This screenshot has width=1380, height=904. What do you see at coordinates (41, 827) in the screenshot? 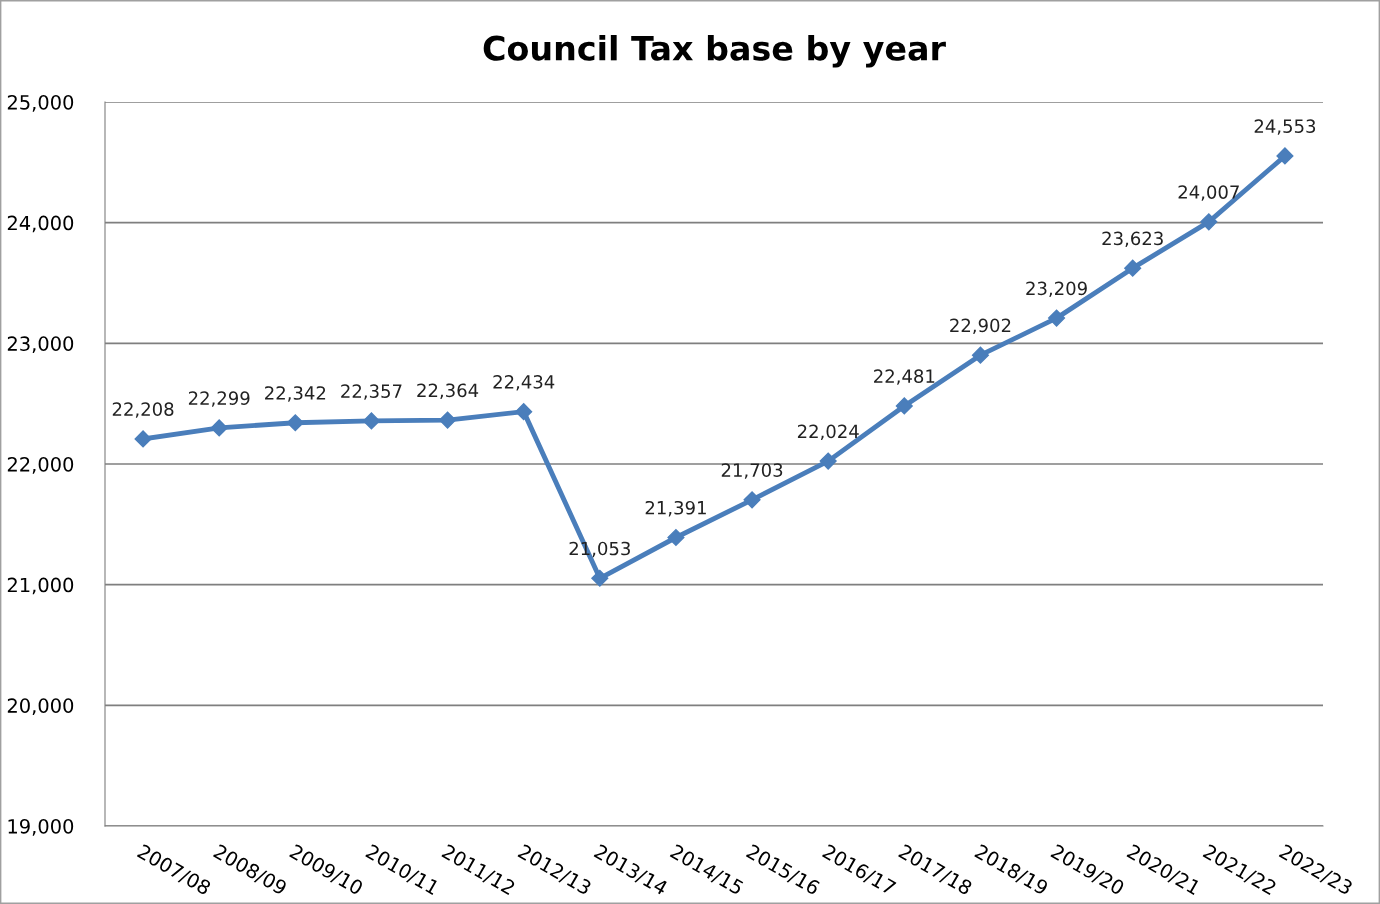
I see `y-tick-label: 19,000` at bounding box center [41, 827].